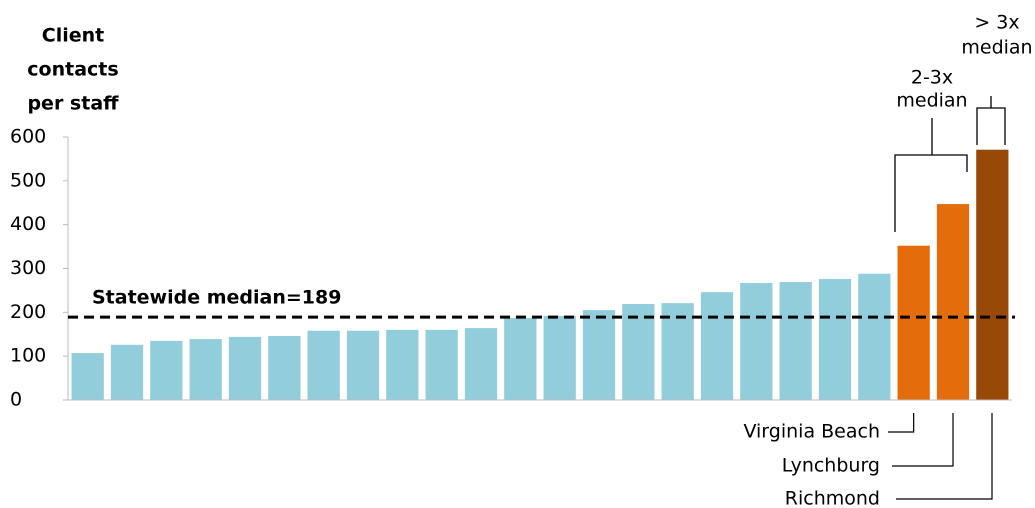  What do you see at coordinates (996, 23) in the screenshot?
I see `bracket-label: > 3x` at bounding box center [996, 23].